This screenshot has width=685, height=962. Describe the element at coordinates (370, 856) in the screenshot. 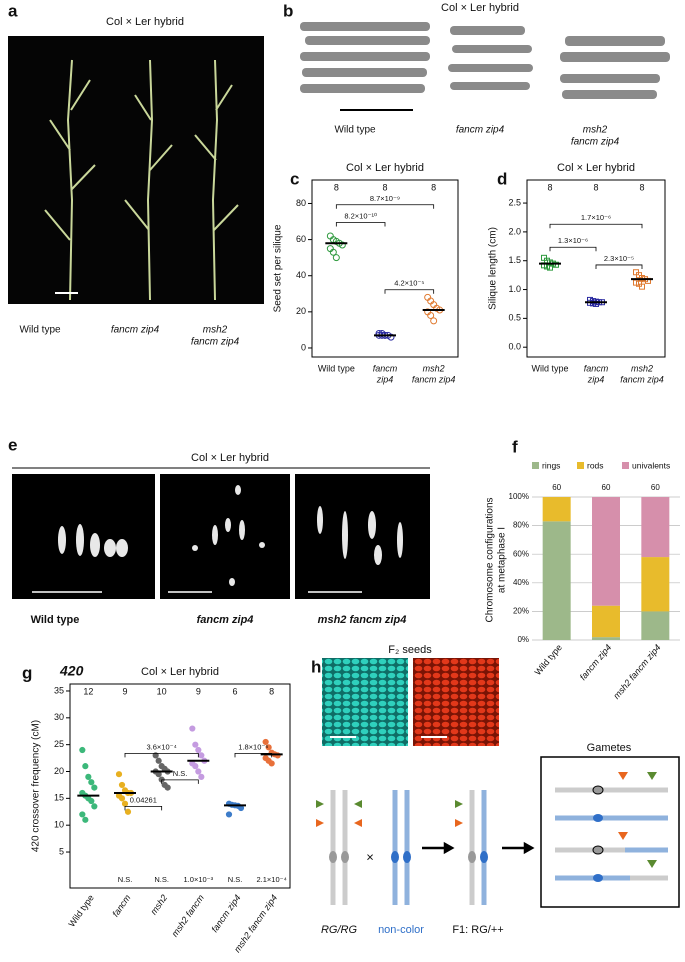

I see `cross-symbol: ×` at that location.